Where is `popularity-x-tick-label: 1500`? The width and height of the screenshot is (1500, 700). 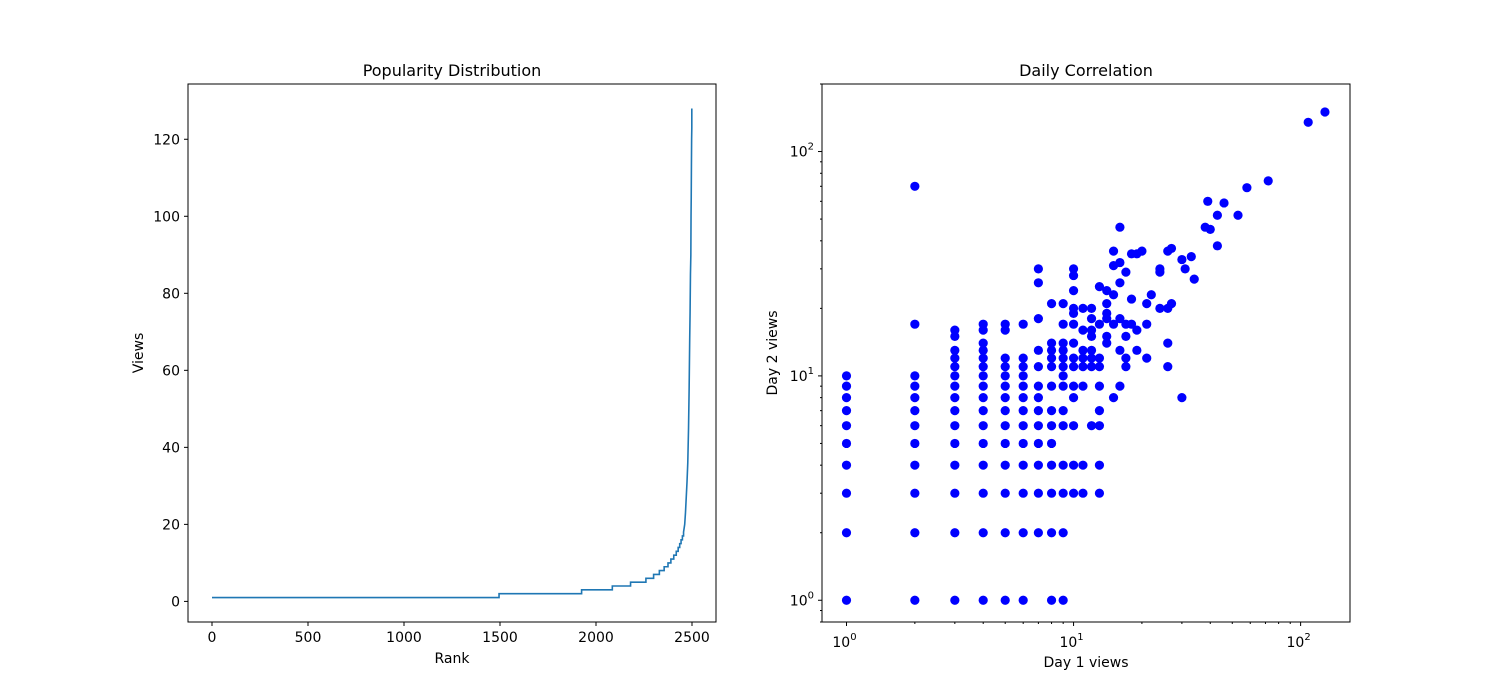 popularity-x-tick-label: 1500 is located at coordinates (500, 638).